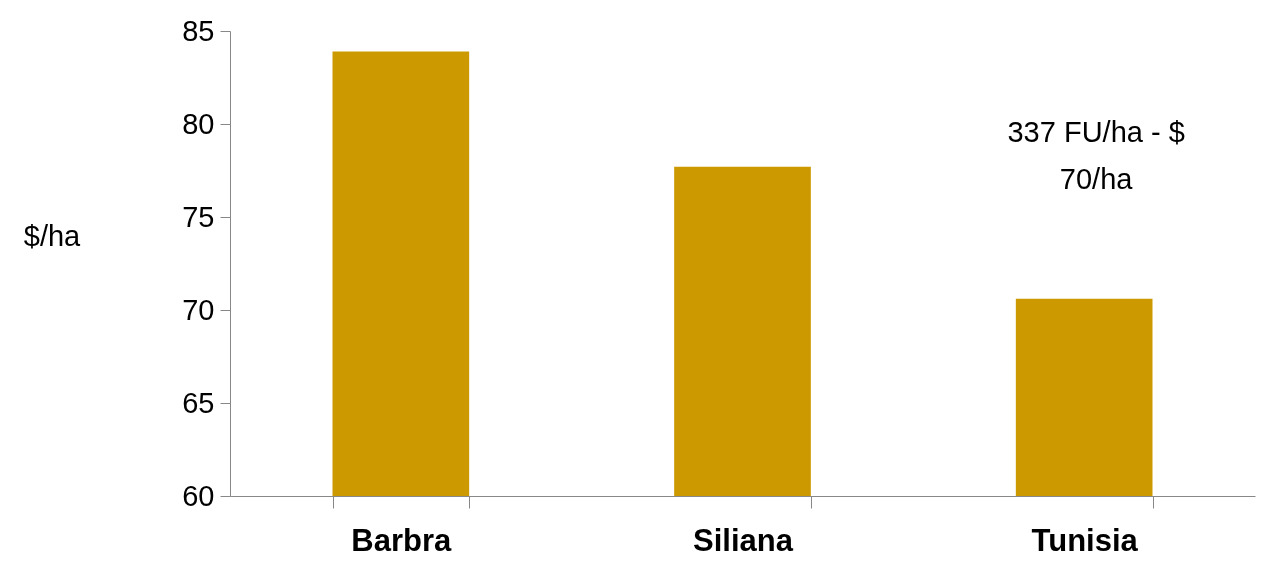 The height and width of the screenshot is (576, 1268). Describe the element at coordinates (198, 309) in the screenshot. I see `y-tick-label: 70` at that location.